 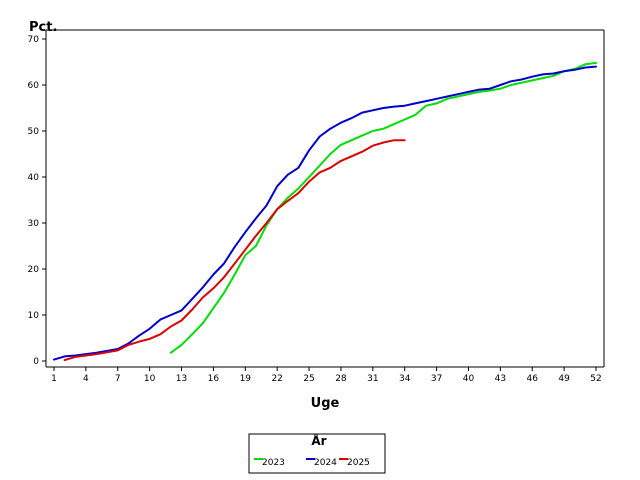 What do you see at coordinates (358, 463) in the screenshot?
I see `legend-label-2025: 2025` at bounding box center [358, 463].